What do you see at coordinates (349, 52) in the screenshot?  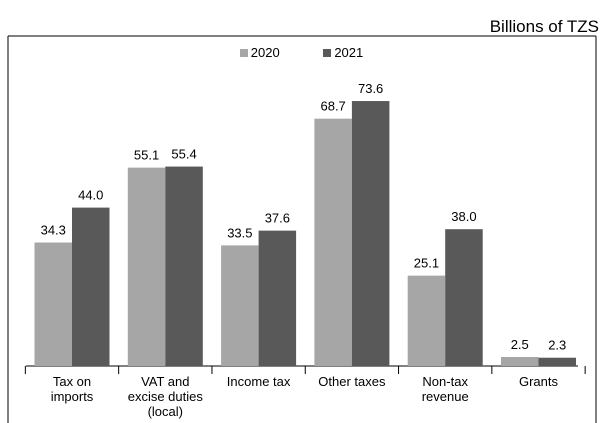 I see `legend-label-2021: 2021` at bounding box center [349, 52].